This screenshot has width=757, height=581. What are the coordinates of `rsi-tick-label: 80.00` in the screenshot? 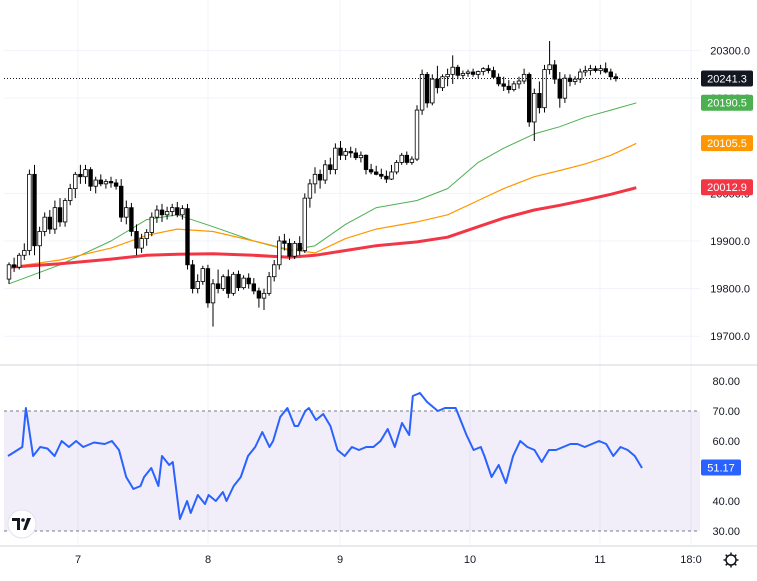 It's located at (726, 382).